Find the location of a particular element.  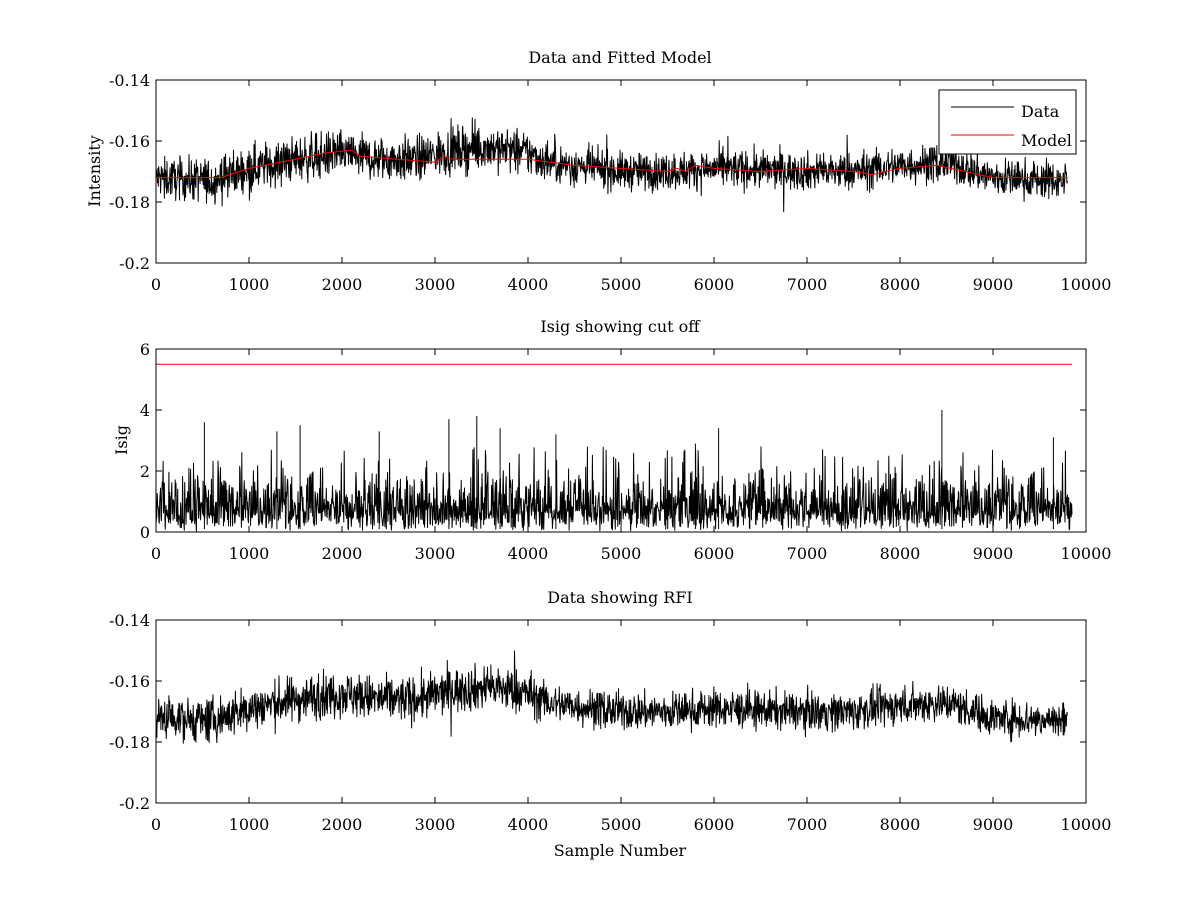

y-tick-label: 0 is located at coordinates (145, 532).